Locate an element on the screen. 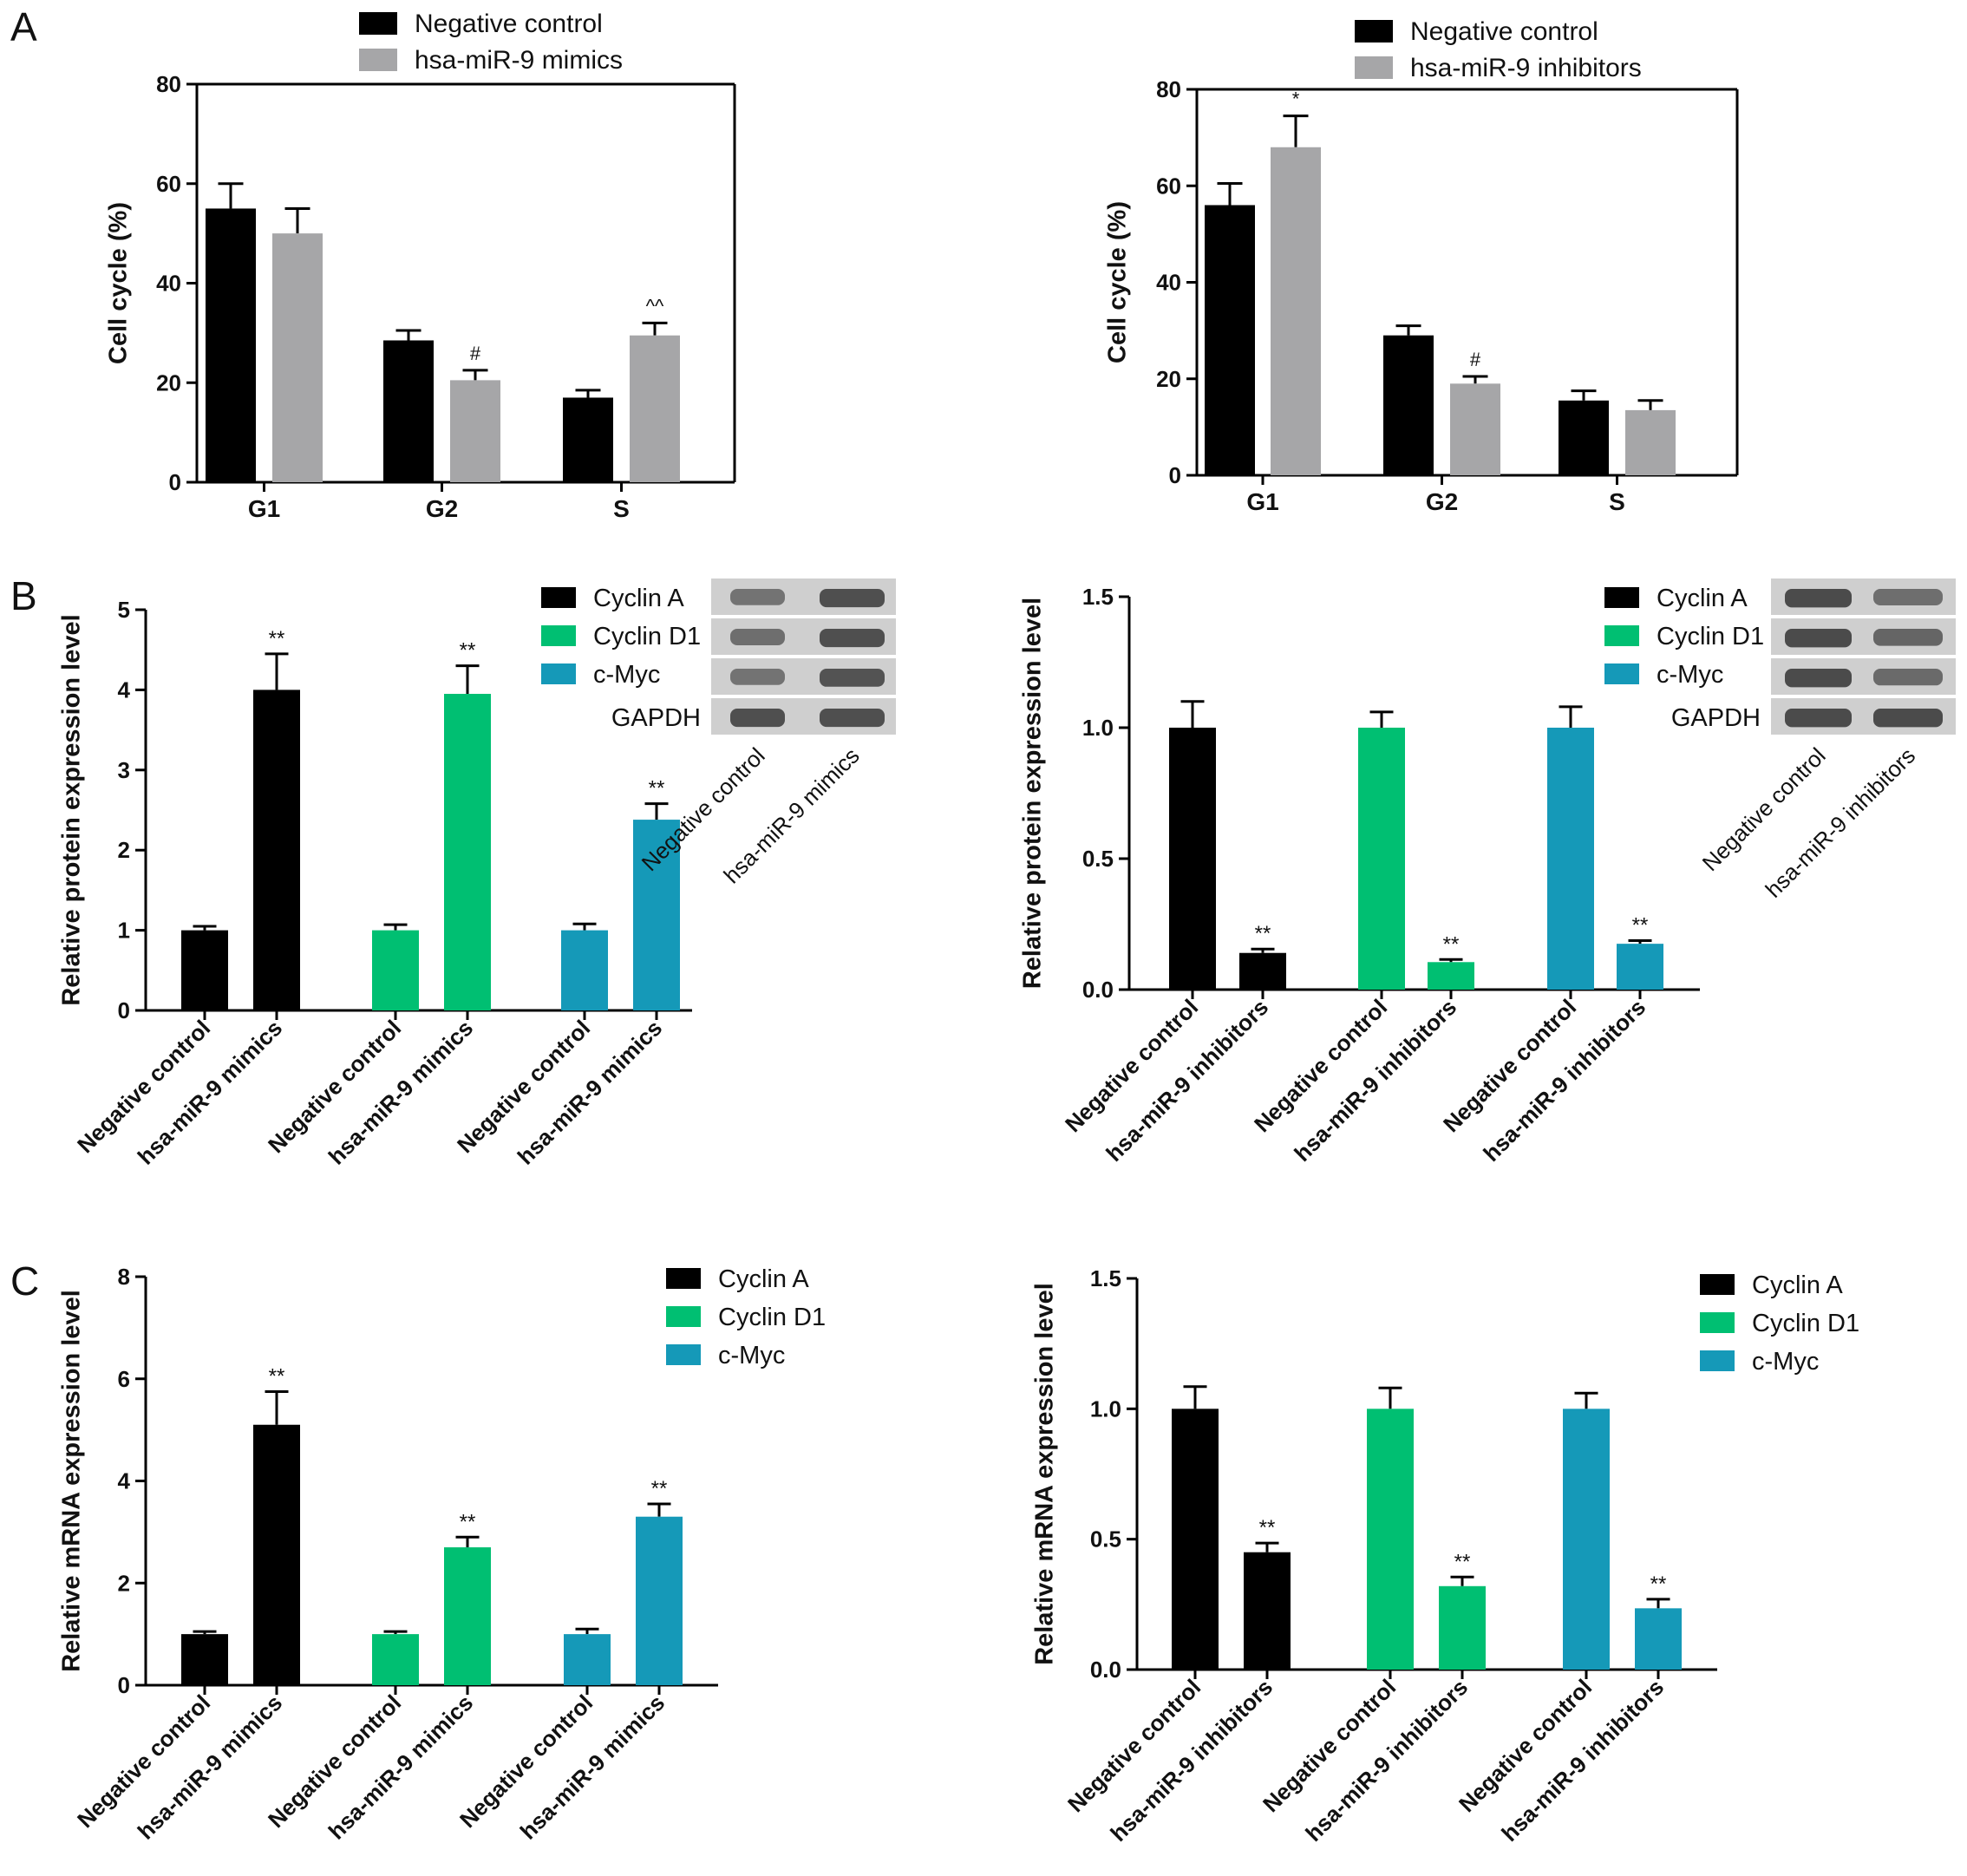  y-axis-label: Relative protein expression level is located at coordinates (1033, 793).